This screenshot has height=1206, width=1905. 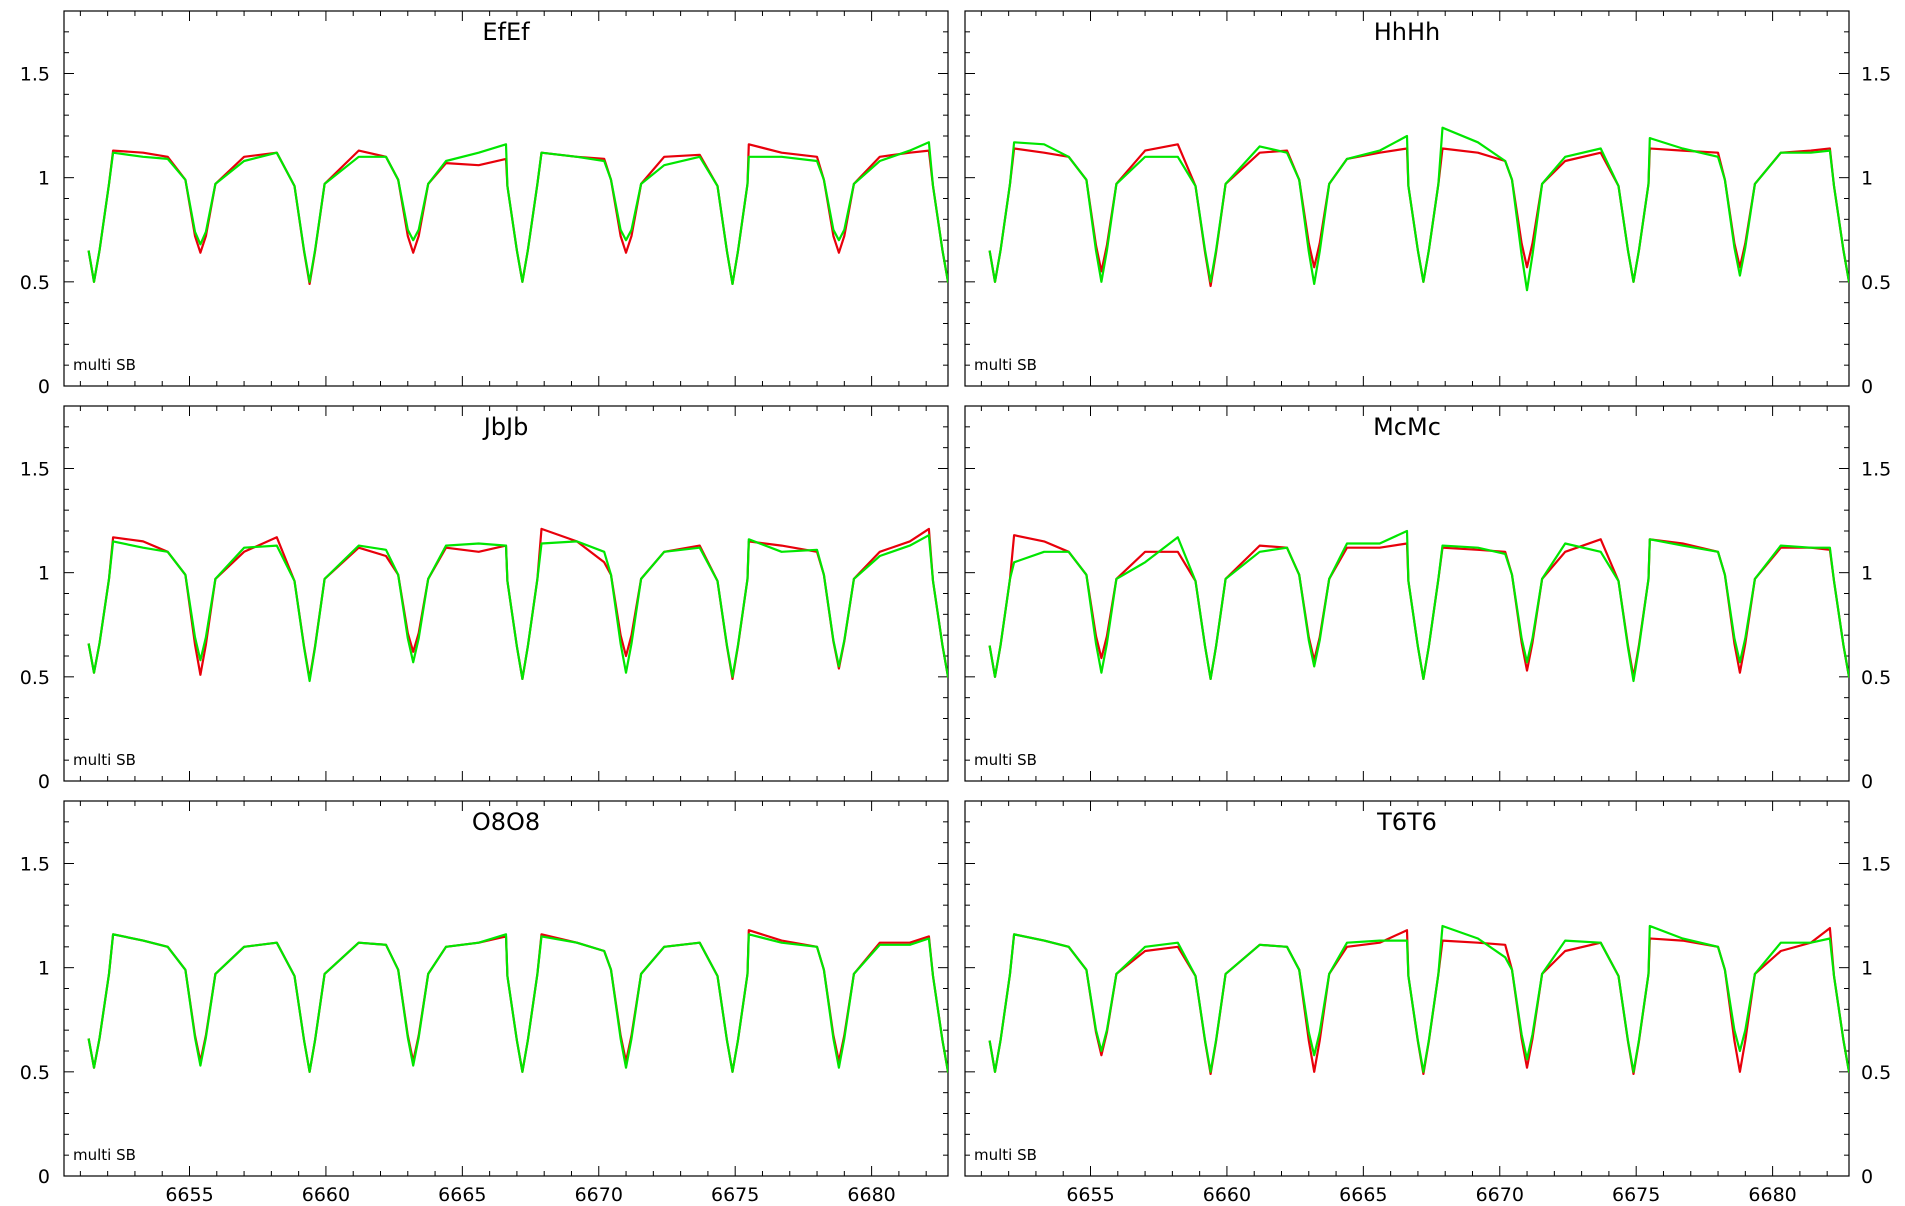 What do you see at coordinates (1407, 32) in the screenshot?
I see `panel-title: HhHh` at bounding box center [1407, 32].